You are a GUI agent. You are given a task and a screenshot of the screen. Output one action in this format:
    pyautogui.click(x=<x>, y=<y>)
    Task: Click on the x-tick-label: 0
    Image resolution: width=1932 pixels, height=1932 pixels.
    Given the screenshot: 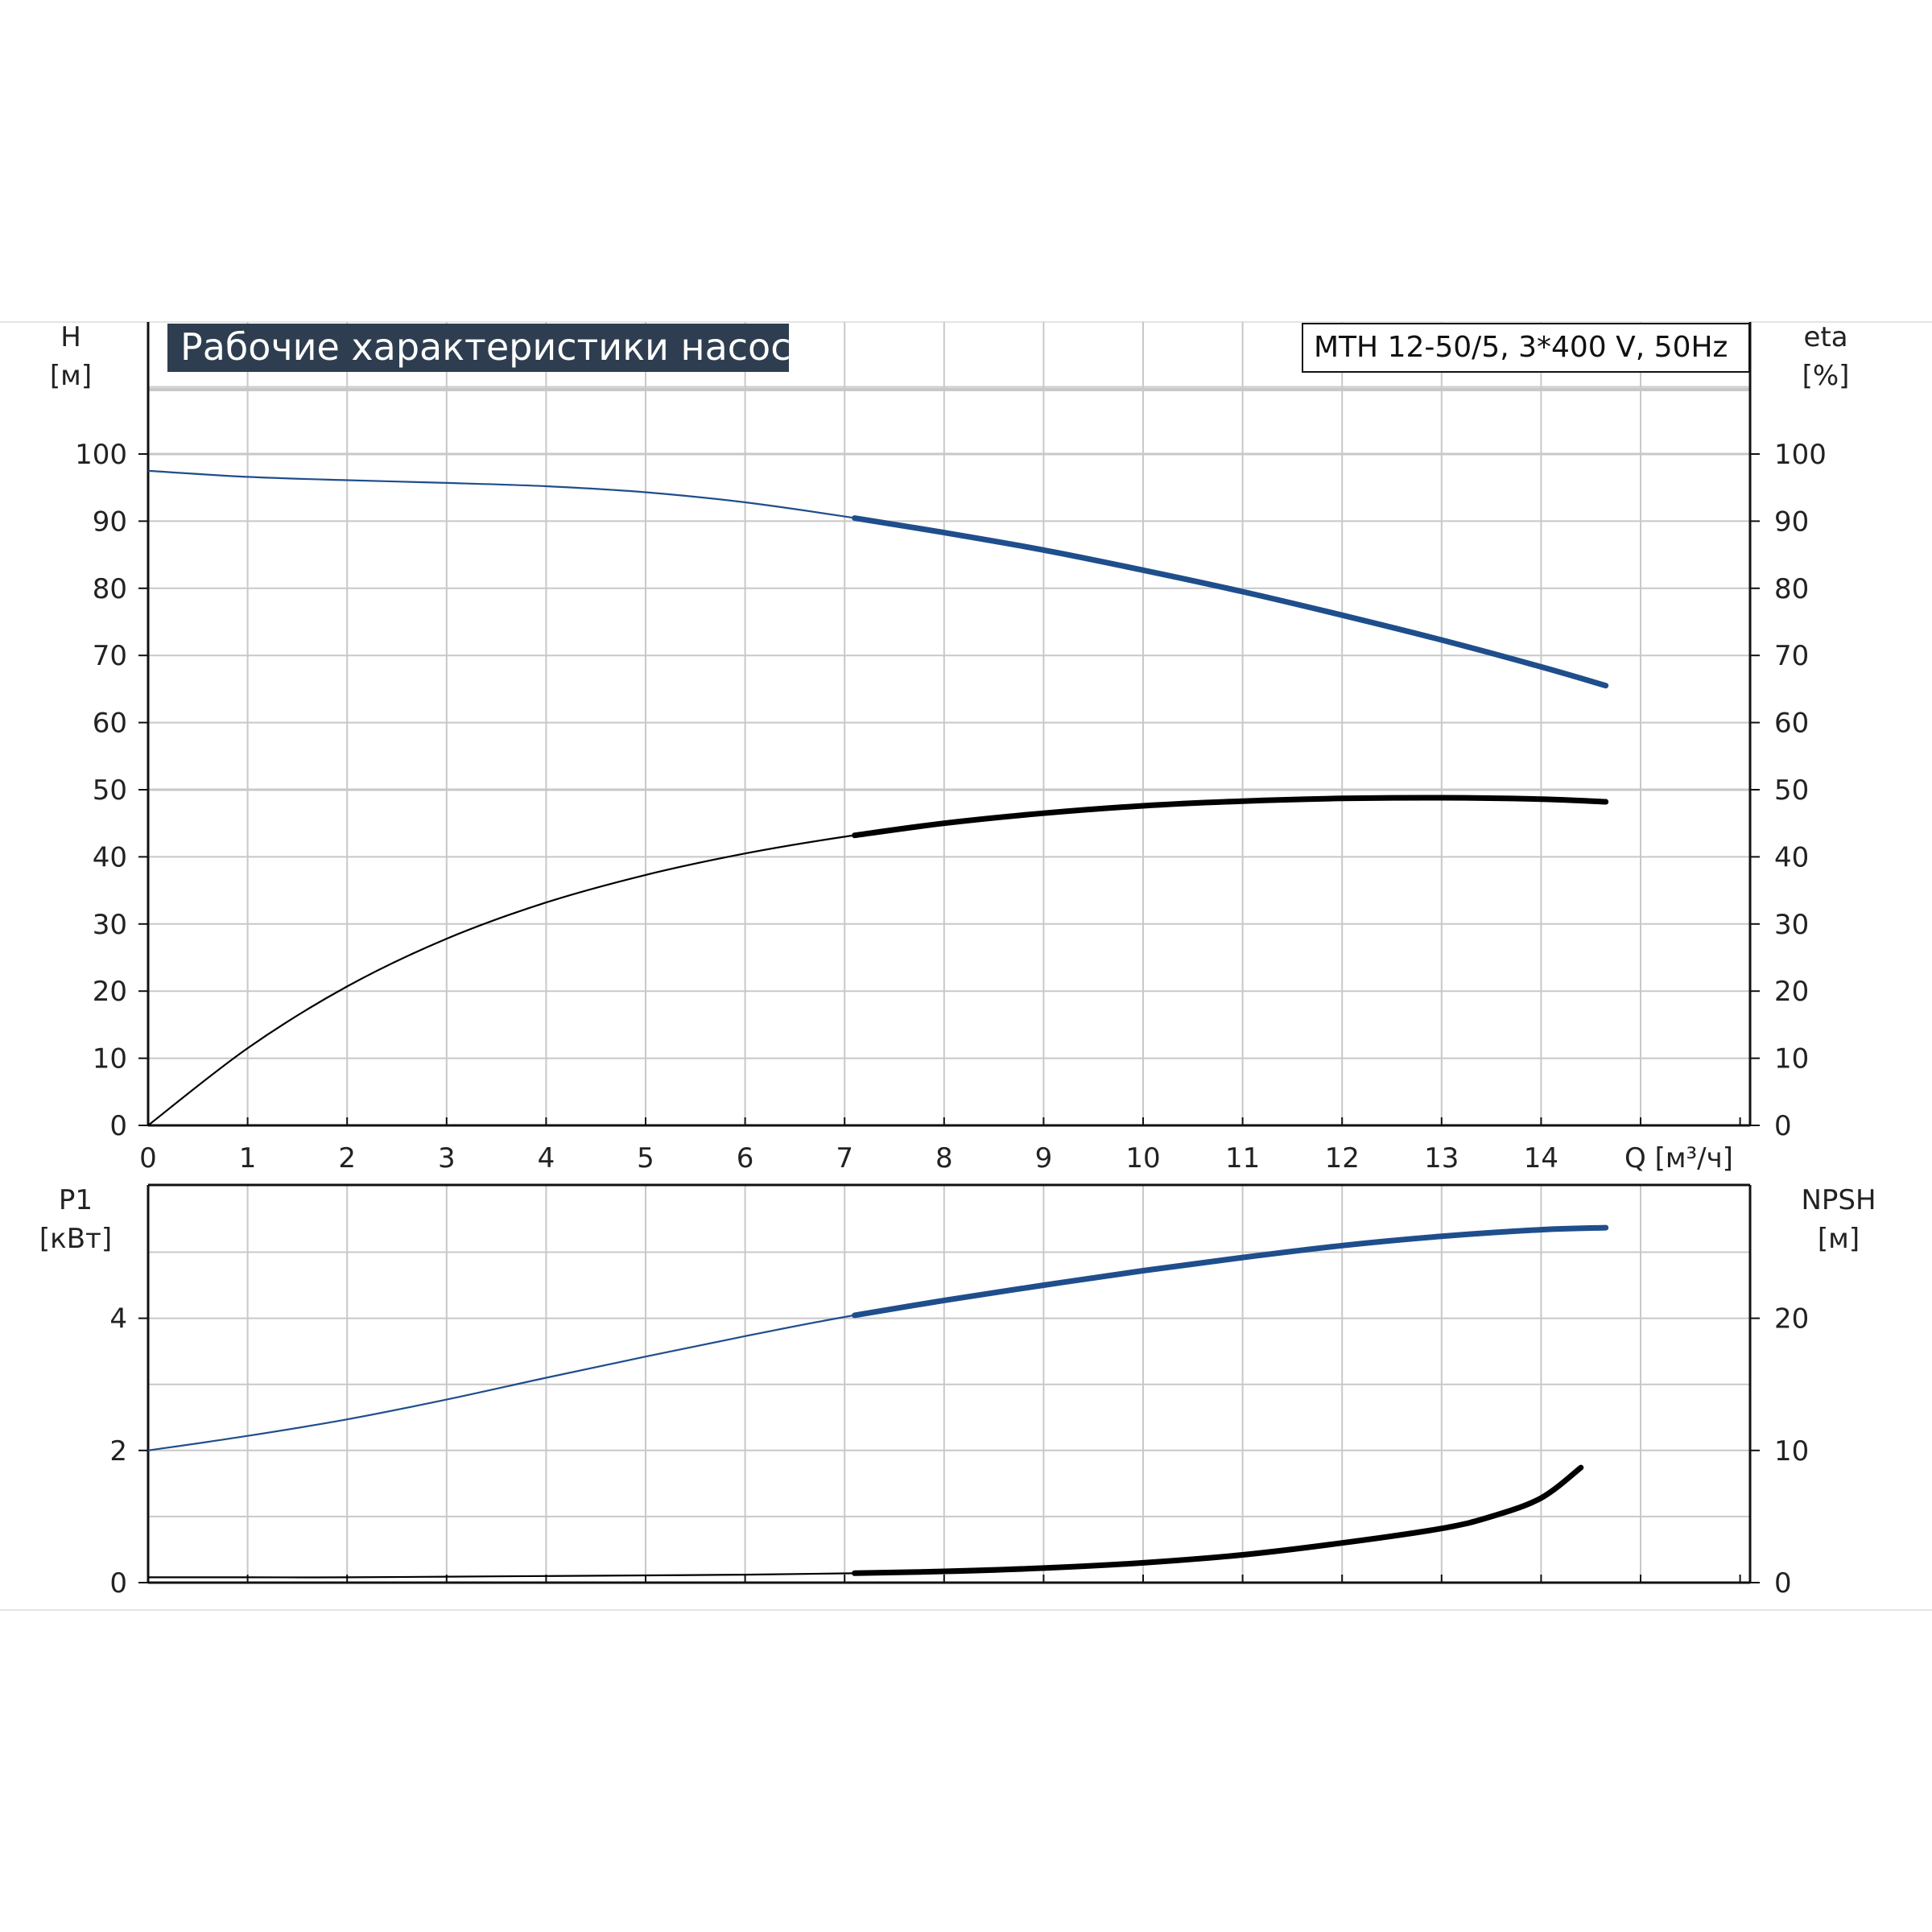 What is the action you would take?
    pyautogui.click(x=148, y=1158)
    